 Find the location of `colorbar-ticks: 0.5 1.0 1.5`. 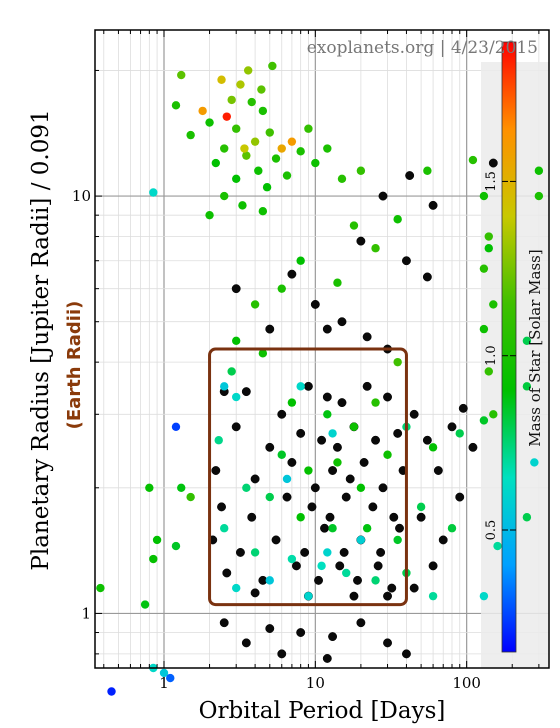

colorbar-ticks: 0.5 1.0 1.5 is located at coordinates (500, 355).